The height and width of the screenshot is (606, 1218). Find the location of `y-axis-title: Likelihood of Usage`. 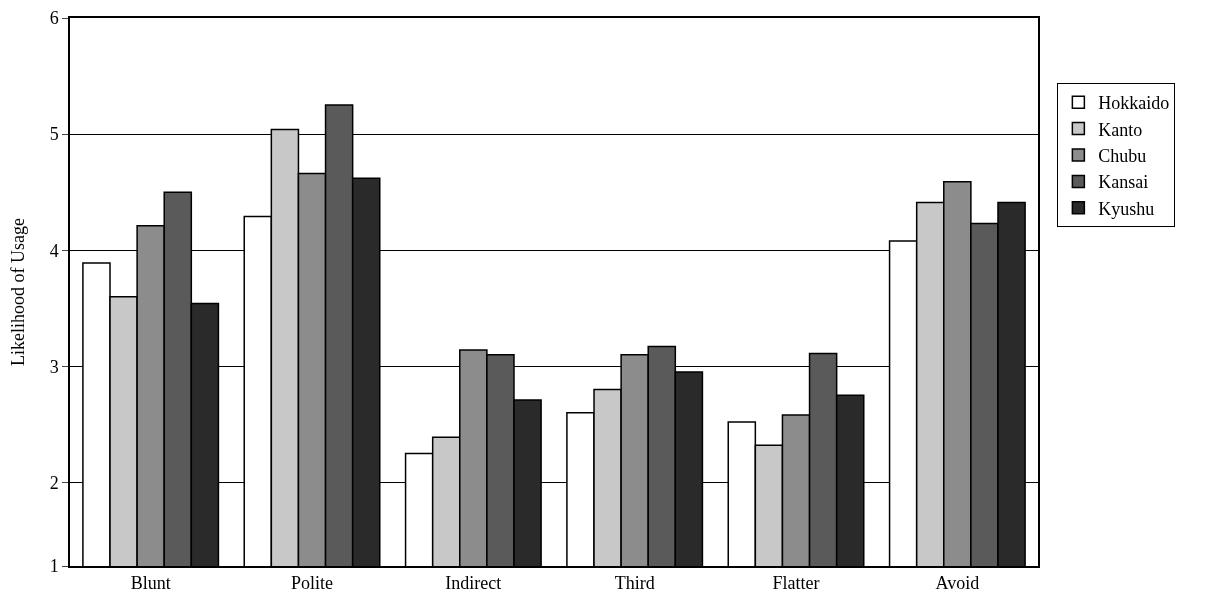

y-axis-title: Likelihood of Usage is located at coordinates (17, 292).